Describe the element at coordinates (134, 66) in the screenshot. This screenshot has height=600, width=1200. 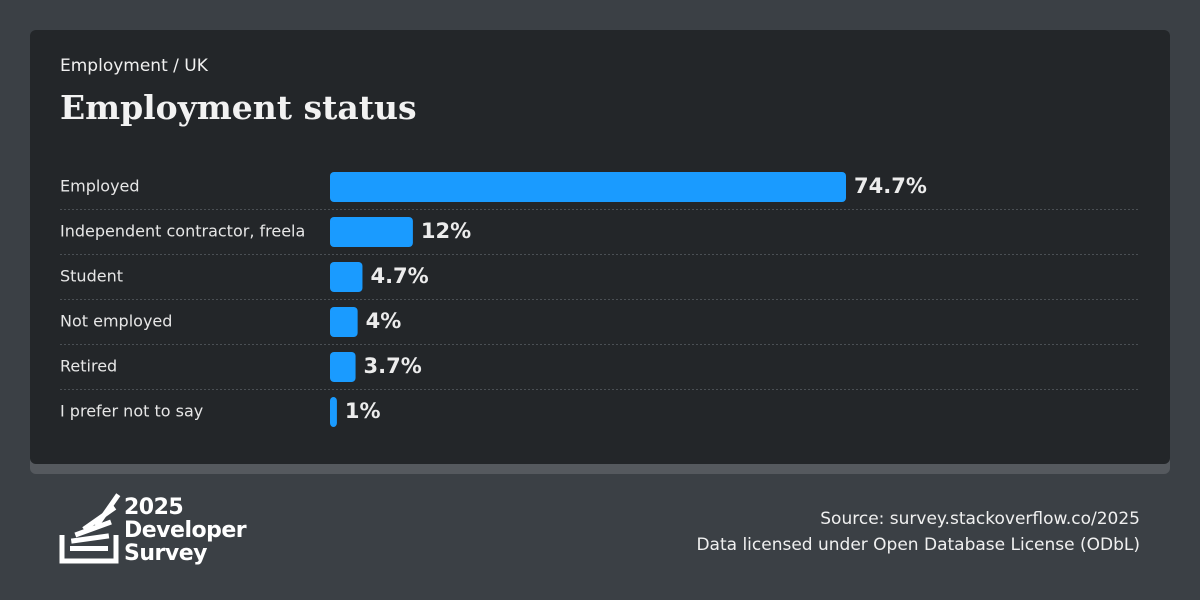
I see `breadcrumb: Employment / UK` at that location.